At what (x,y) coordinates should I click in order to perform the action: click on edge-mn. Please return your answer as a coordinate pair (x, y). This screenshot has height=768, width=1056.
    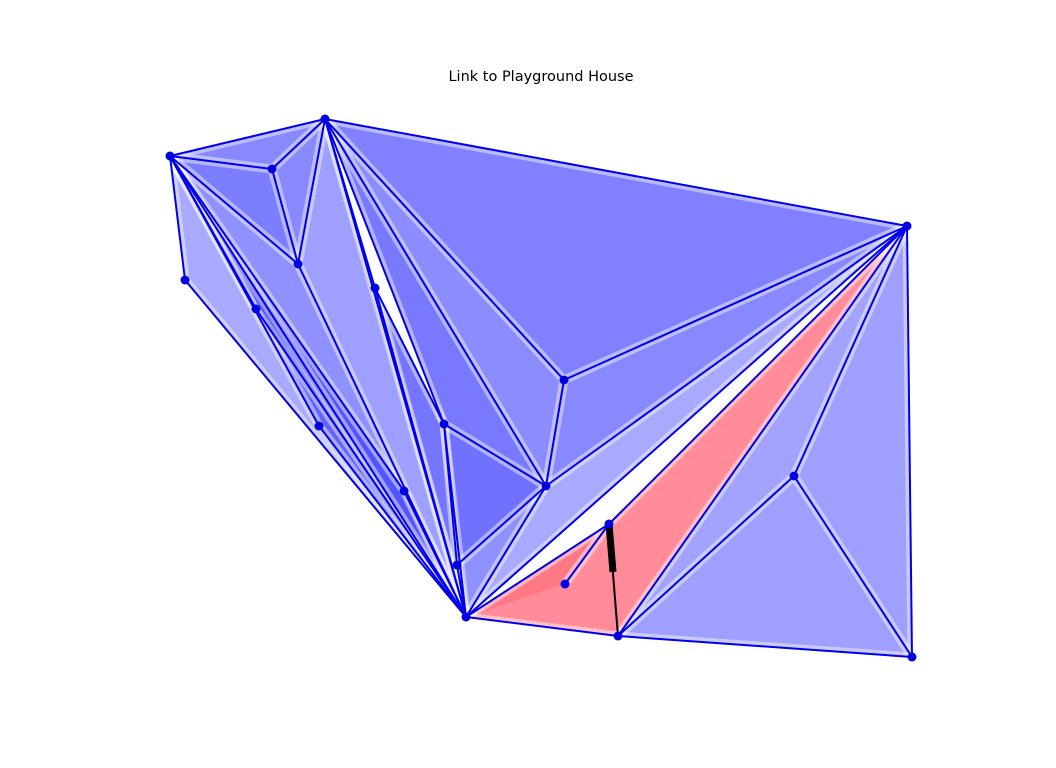
    Looking at the image, I should click on (409, 356).